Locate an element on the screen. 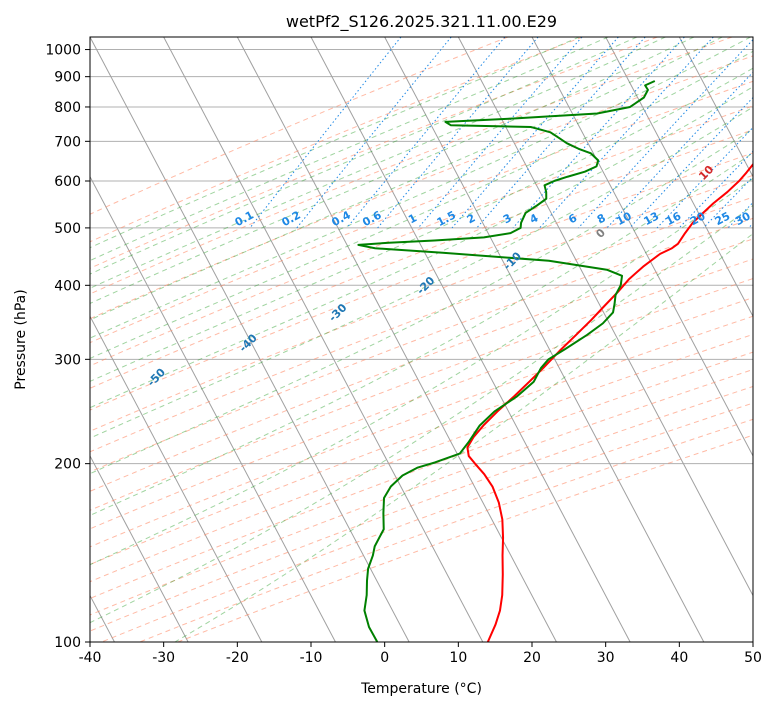 The height and width of the screenshot is (708, 775). x-tick-label: -10 is located at coordinates (311, 658).